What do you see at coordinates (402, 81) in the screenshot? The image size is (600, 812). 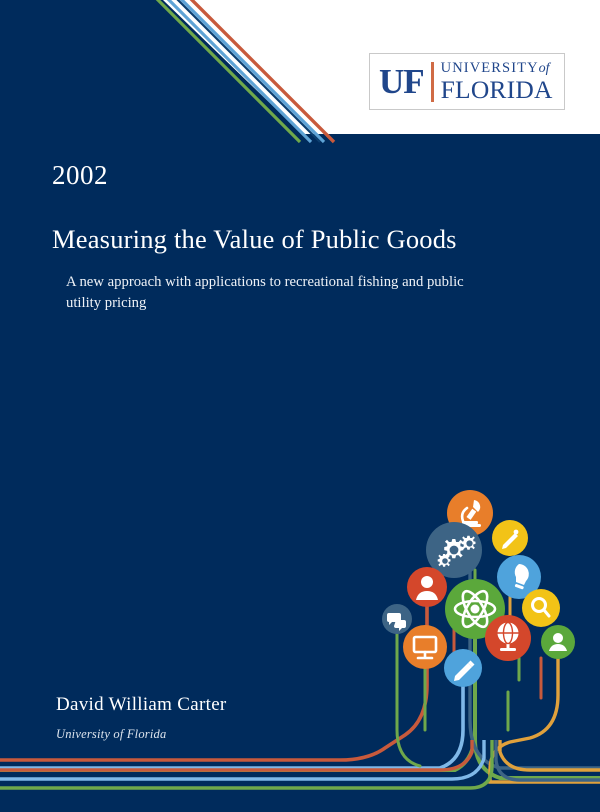 I see `uf-monogram: UF` at bounding box center [402, 81].